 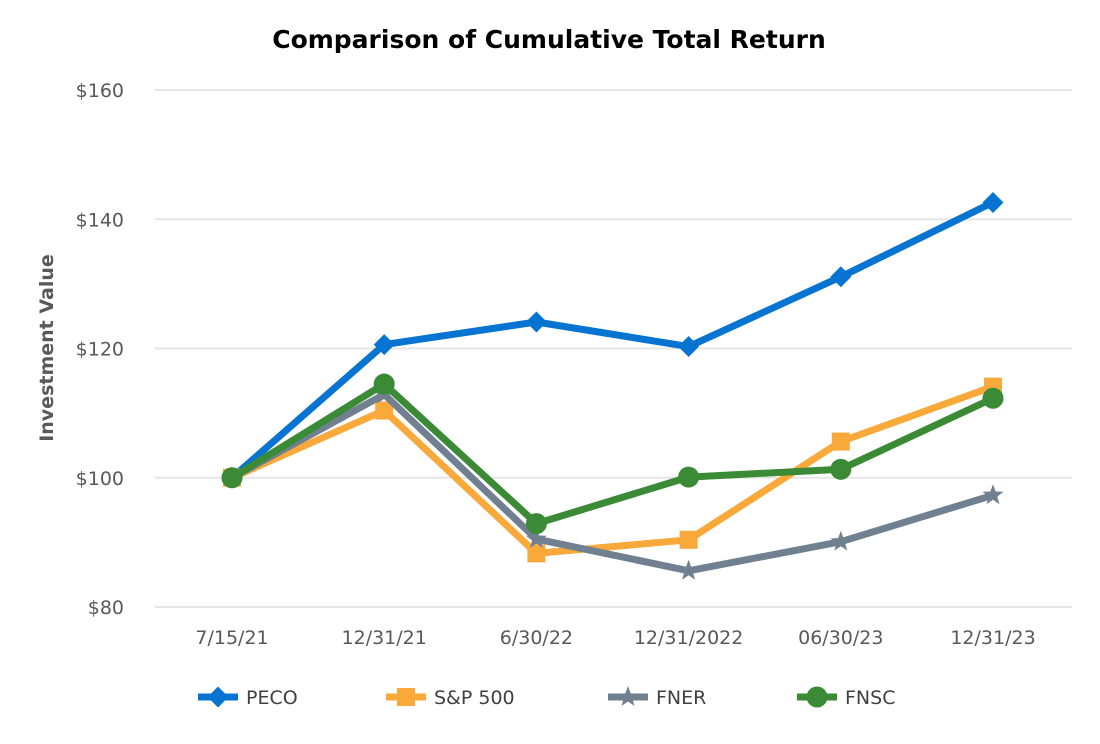 I want to click on y-tick-label: $120, so click(x=100, y=350).